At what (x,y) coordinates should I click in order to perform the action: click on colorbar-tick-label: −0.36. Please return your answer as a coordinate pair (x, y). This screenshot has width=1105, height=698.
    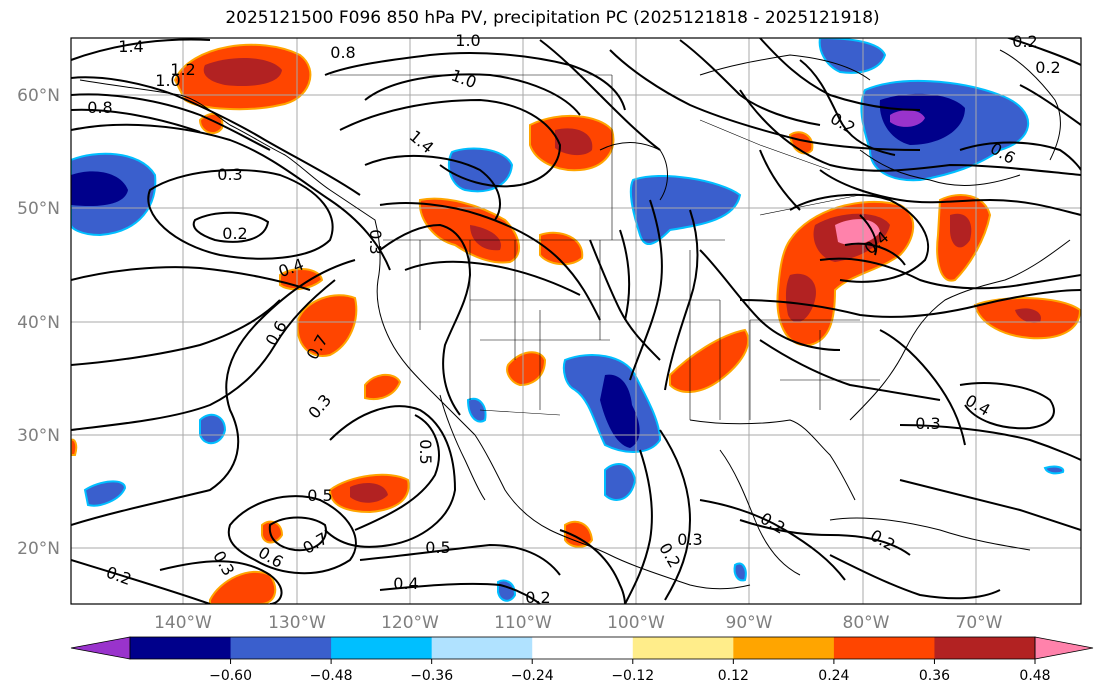
    Looking at the image, I should click on (431, 676).